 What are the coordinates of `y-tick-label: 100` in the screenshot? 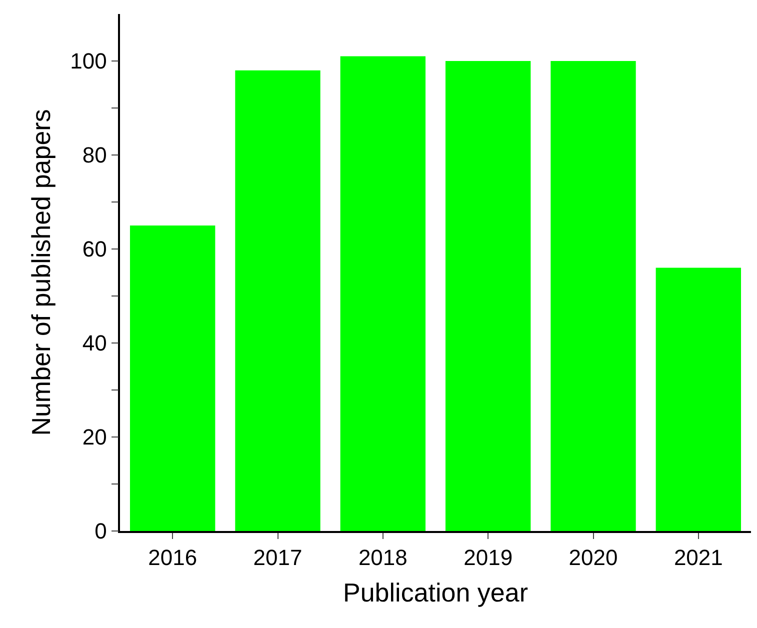 It's located at (88, 61).